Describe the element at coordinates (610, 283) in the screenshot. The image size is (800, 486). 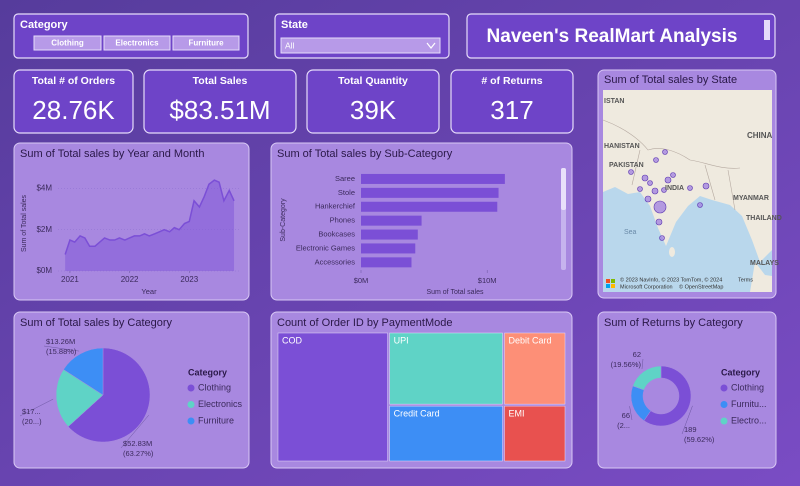
I see `ms-logo` at that location.